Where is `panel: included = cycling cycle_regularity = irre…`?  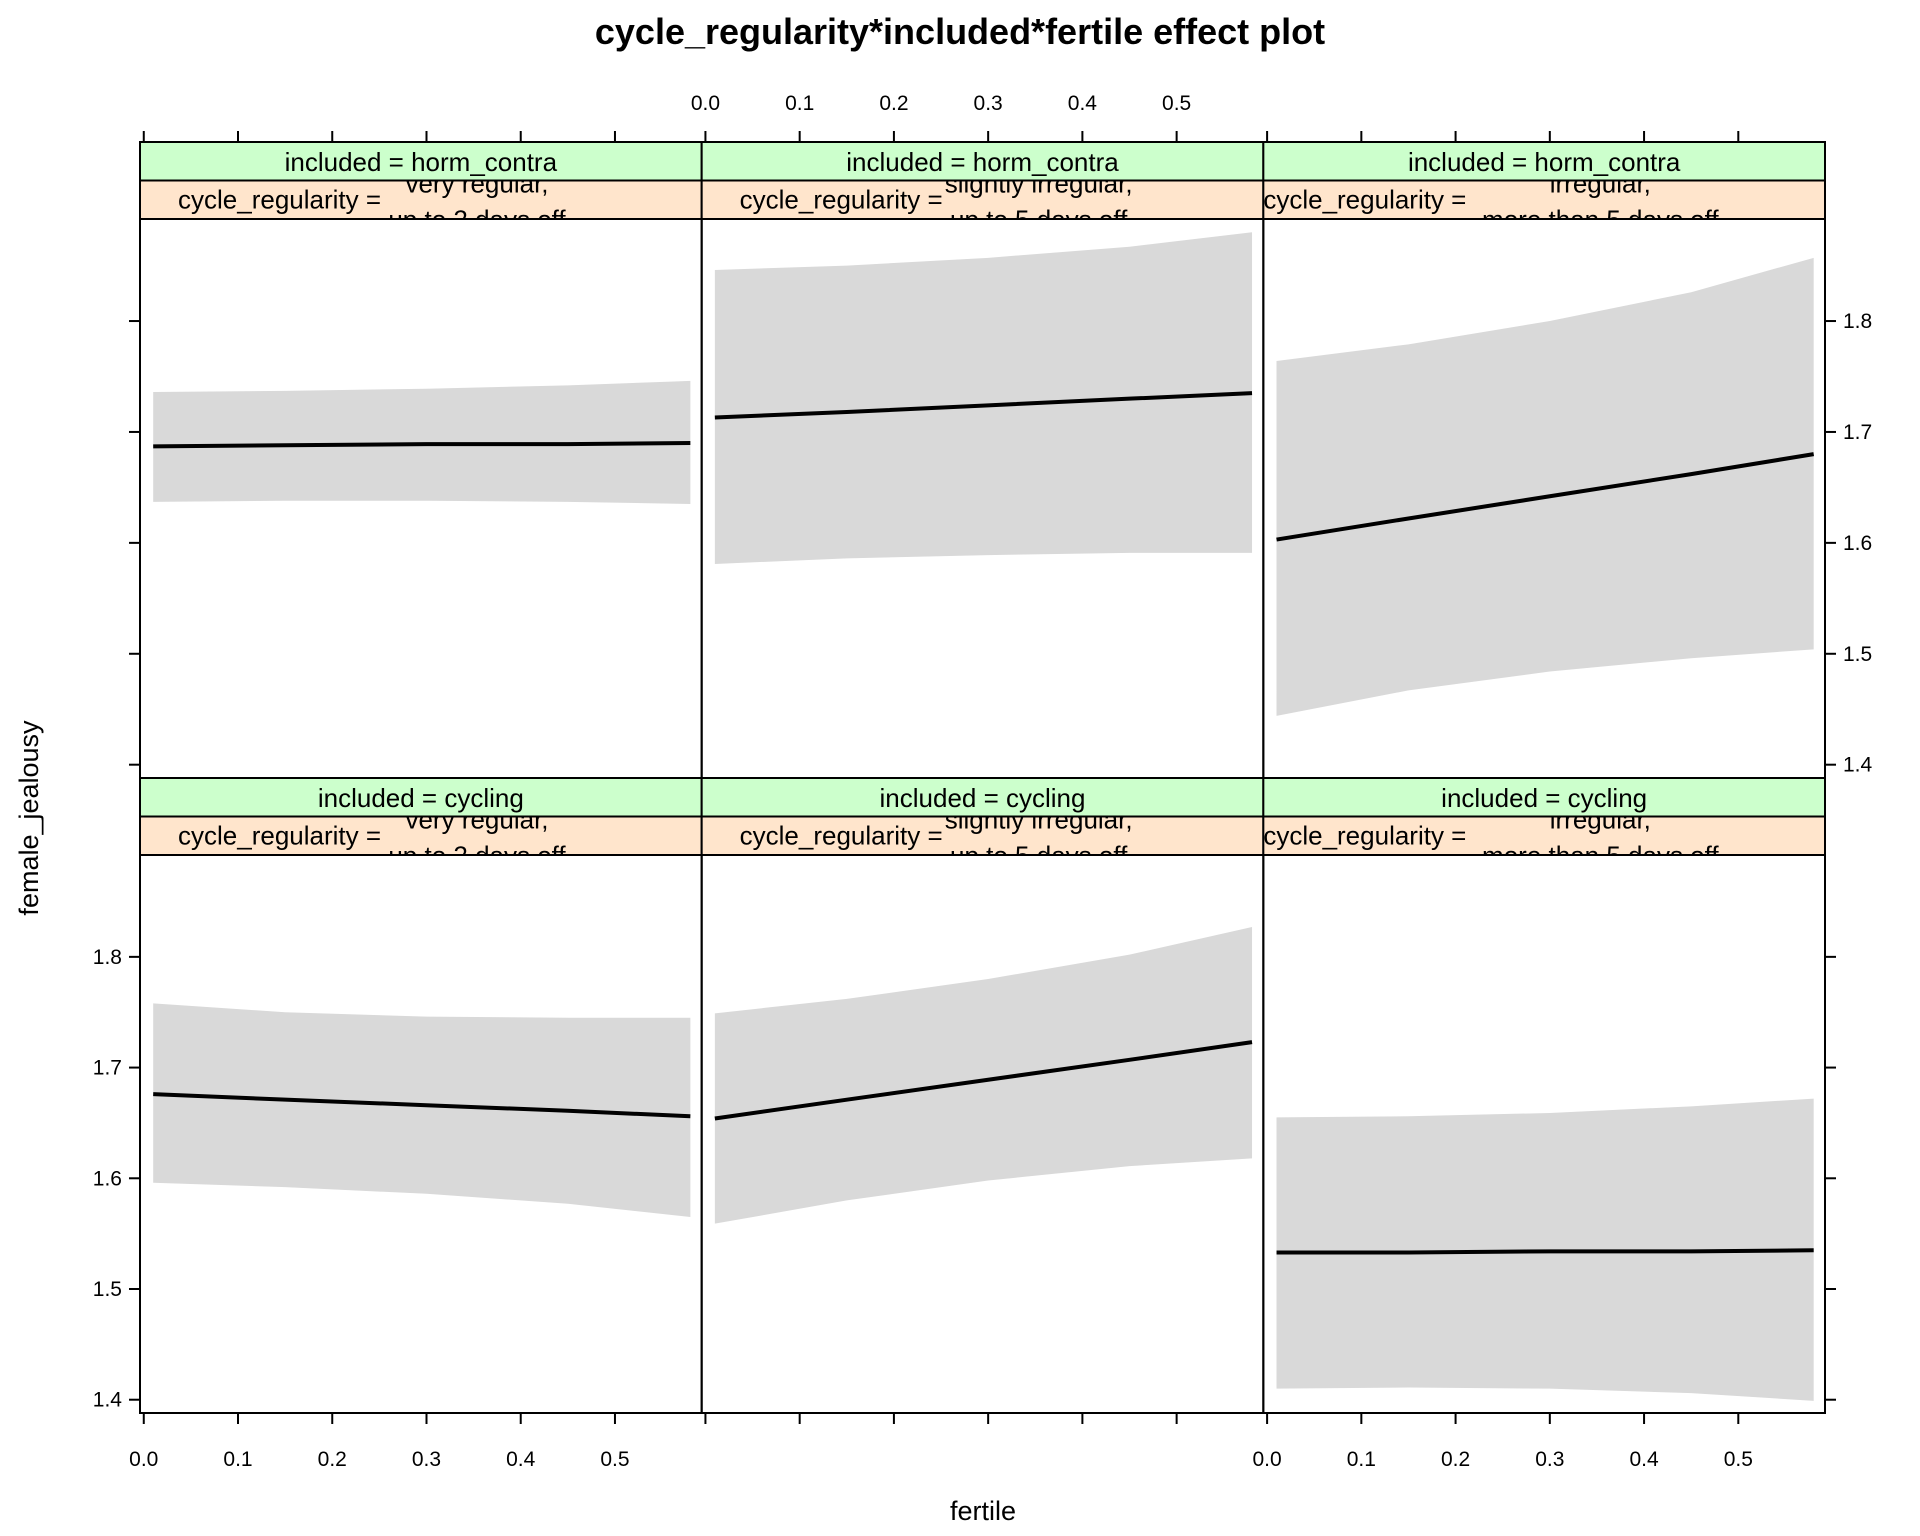 panel: included = cycling cycle_regularity = irre… is located at coordinates (1544, 1124).